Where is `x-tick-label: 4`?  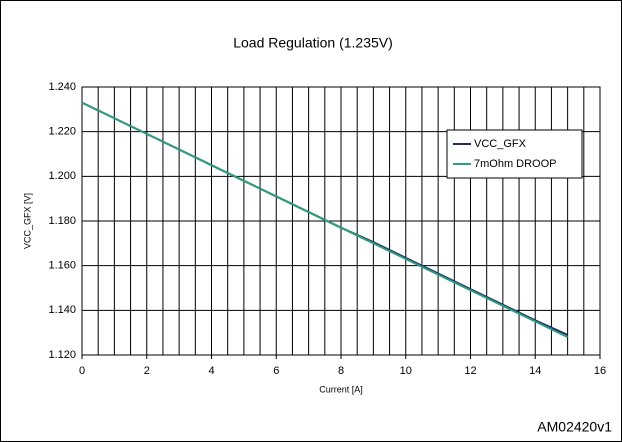 x-tick-label: 4 is located at coordinates (211, 371).